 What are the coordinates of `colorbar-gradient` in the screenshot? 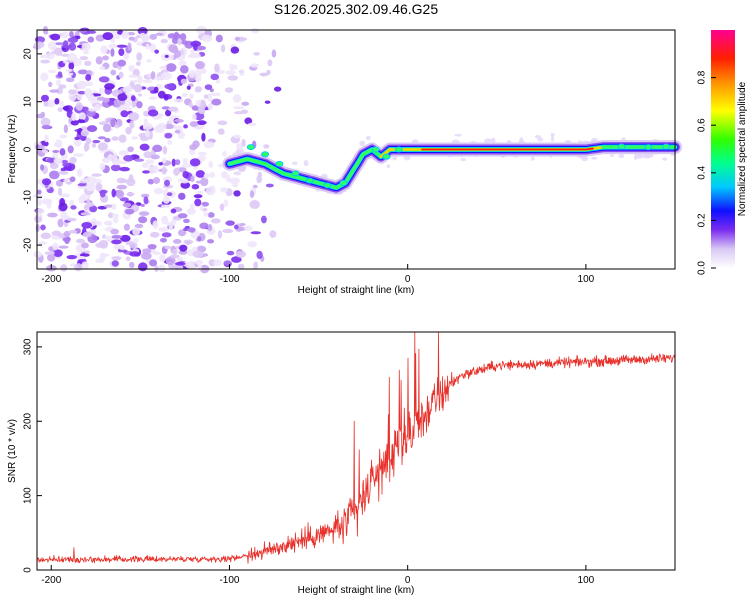 It's located at (723, 149).